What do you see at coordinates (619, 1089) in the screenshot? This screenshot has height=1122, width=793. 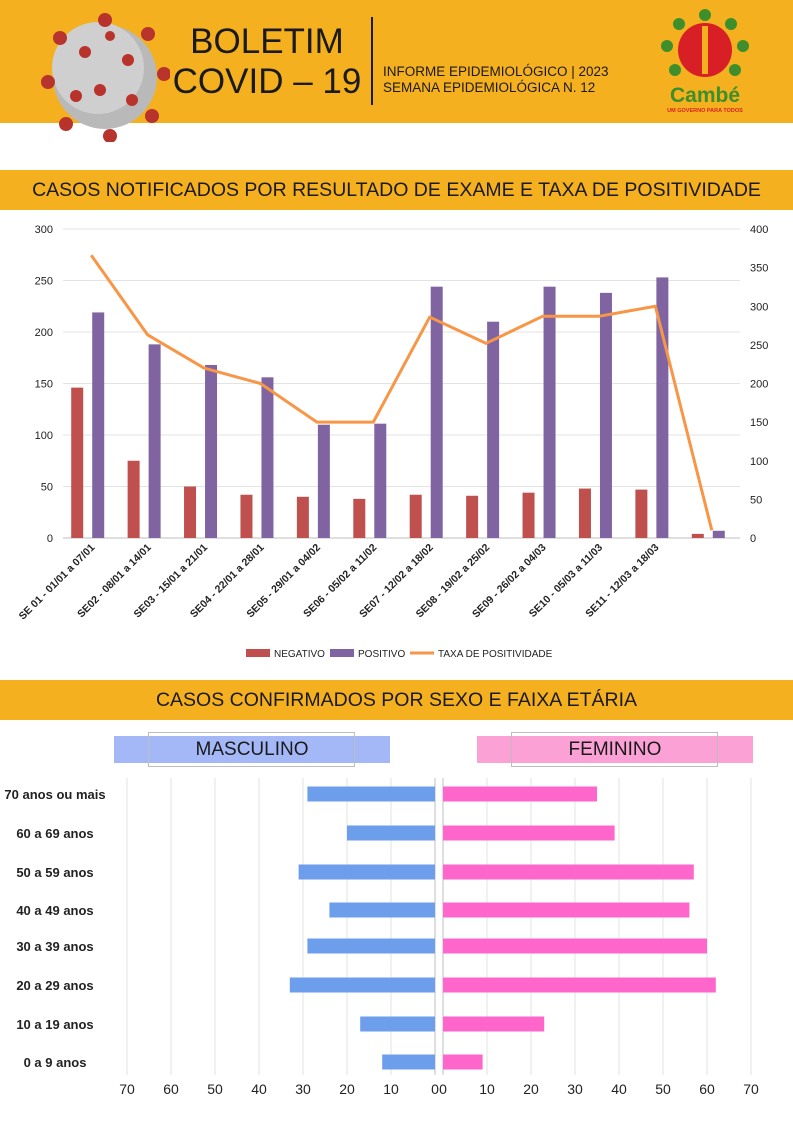 I see `x-tick-label-female: 40` at bounding box center [619, 1089].